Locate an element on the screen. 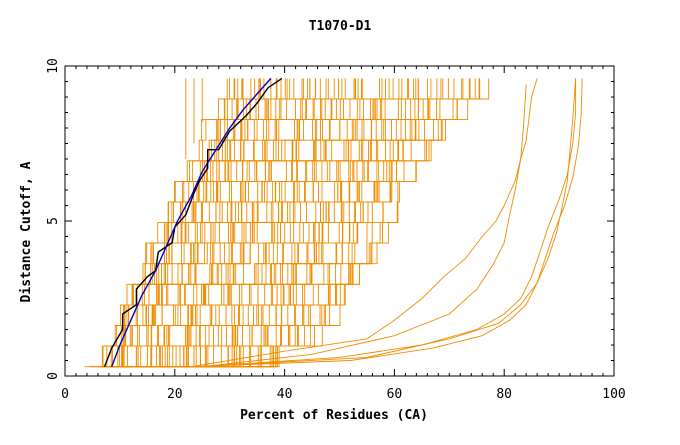 This screenshot has height=445, width=680. x-tick-label: 40 is located at coordinates (285, 394).